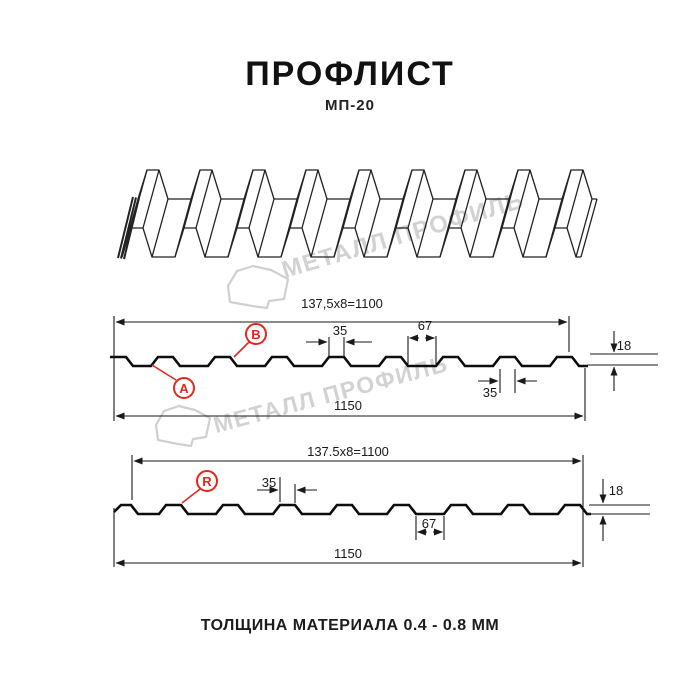 The height and width of the screenshot is (700, 700). What do you see at coordinates (616, 490) in the screenshot?
I see `dim-height-bottom: 18` at bounding box center [616, 490].